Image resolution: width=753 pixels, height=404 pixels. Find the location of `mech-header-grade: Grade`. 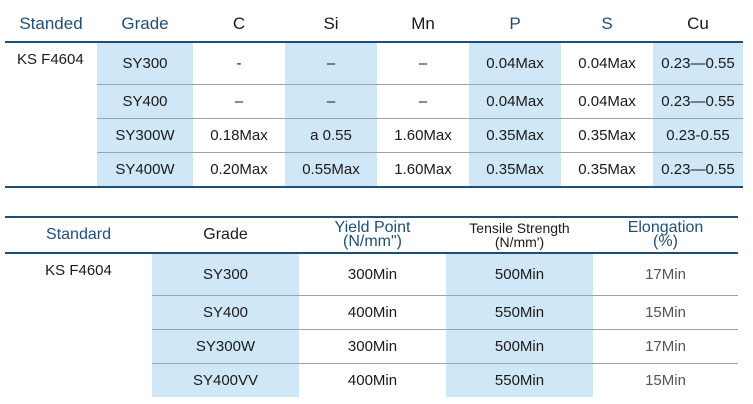

mech-header-grade: Grade is located at coordinates (225, 235).